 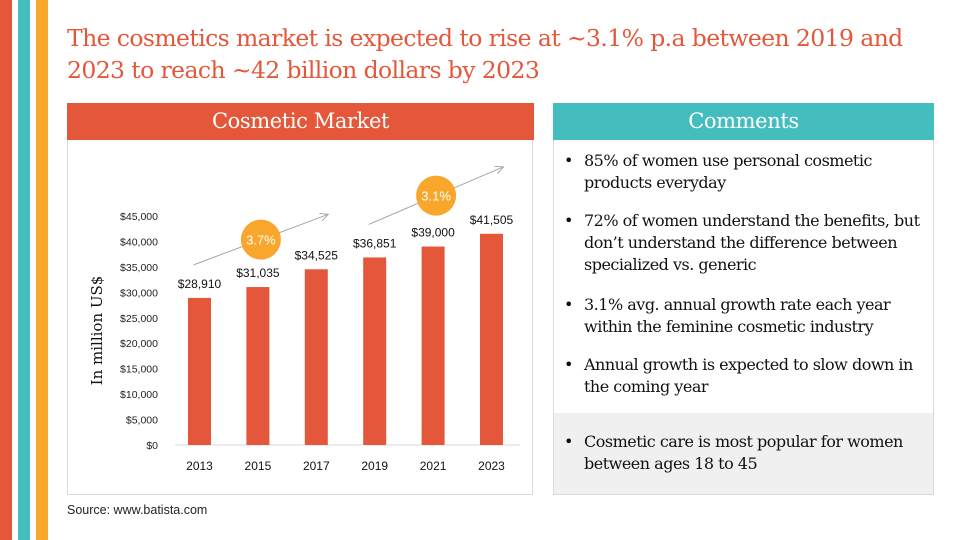 What do you see at coordinates (375, 243) in the screenshot?
I see `data-label: $36,851` at bounding box center [375, 243].